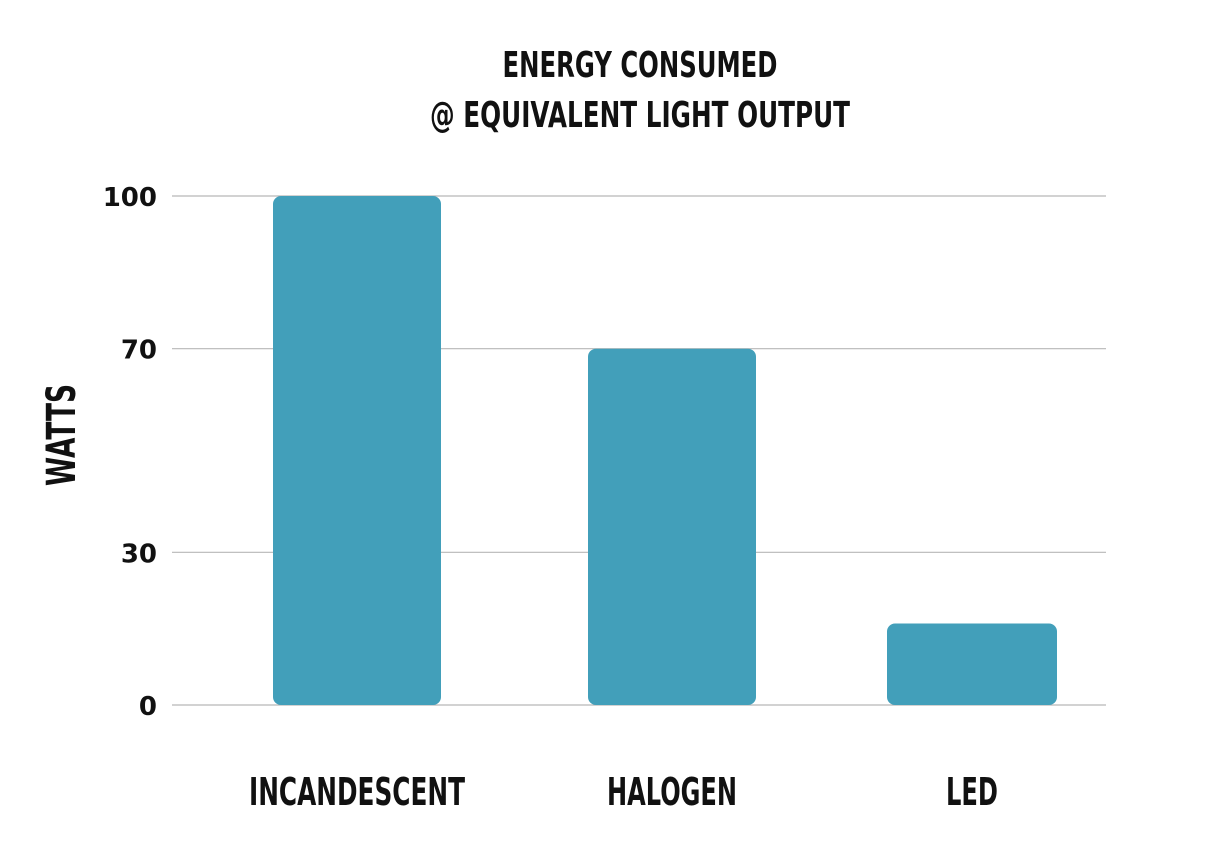 This screenshot has height=854, width=1208. I want to click on x-tick-label: INCANDESCENT, so click(357, 792).